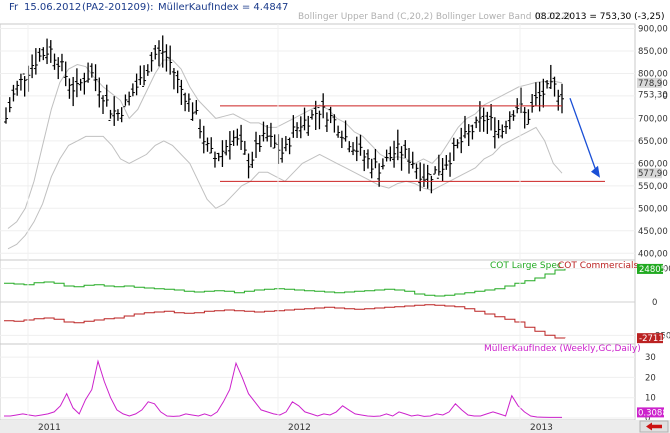 This screenshot has width=670, height=433. Describe the element at coordinates (412, 143) in the screenshot. I see `resistance-lines` at that location.